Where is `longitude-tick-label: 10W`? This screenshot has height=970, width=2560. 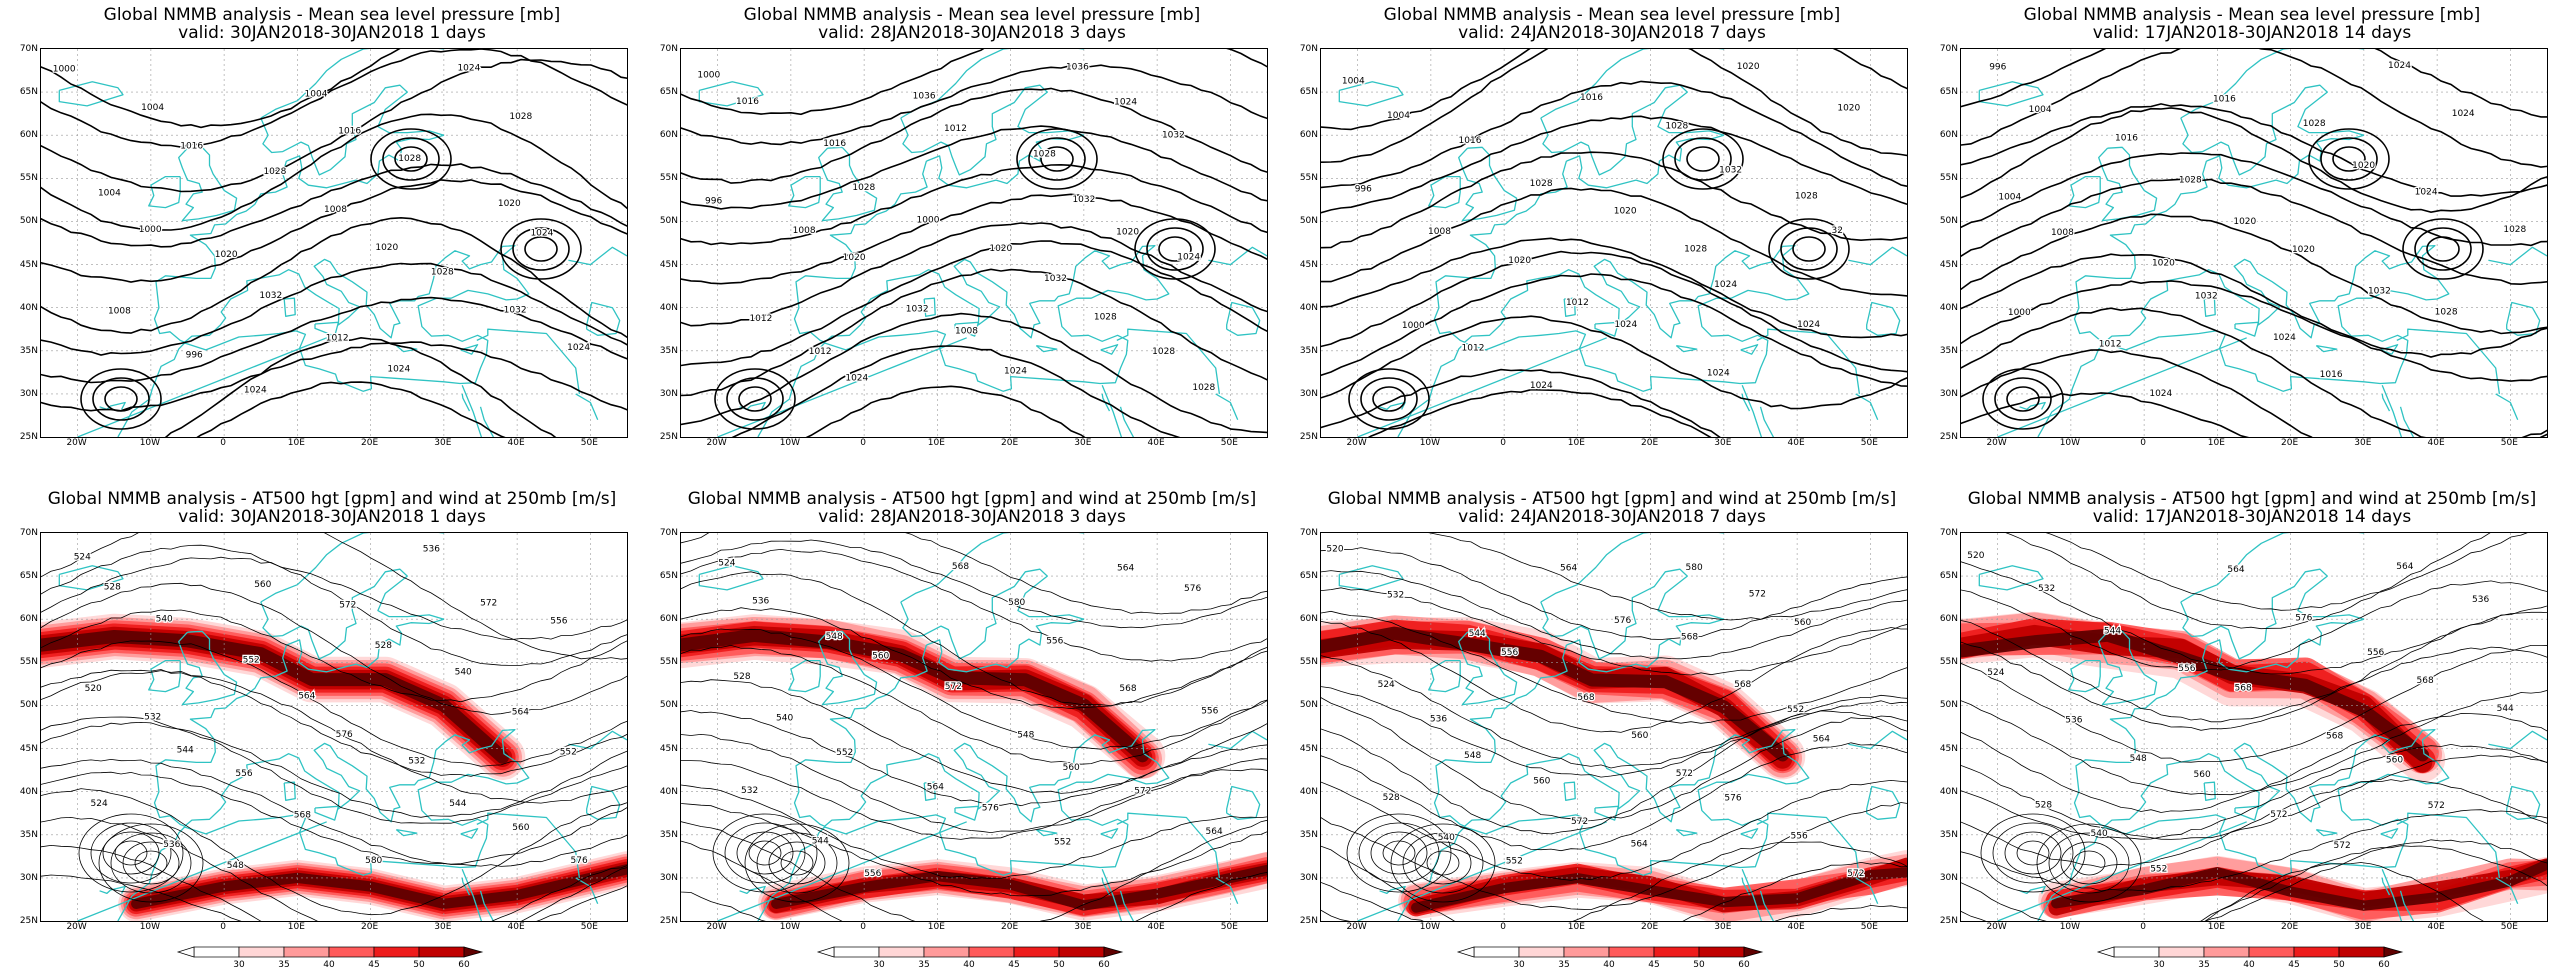
longitude-tick-label: 10W is located at coordinates (150, 443).